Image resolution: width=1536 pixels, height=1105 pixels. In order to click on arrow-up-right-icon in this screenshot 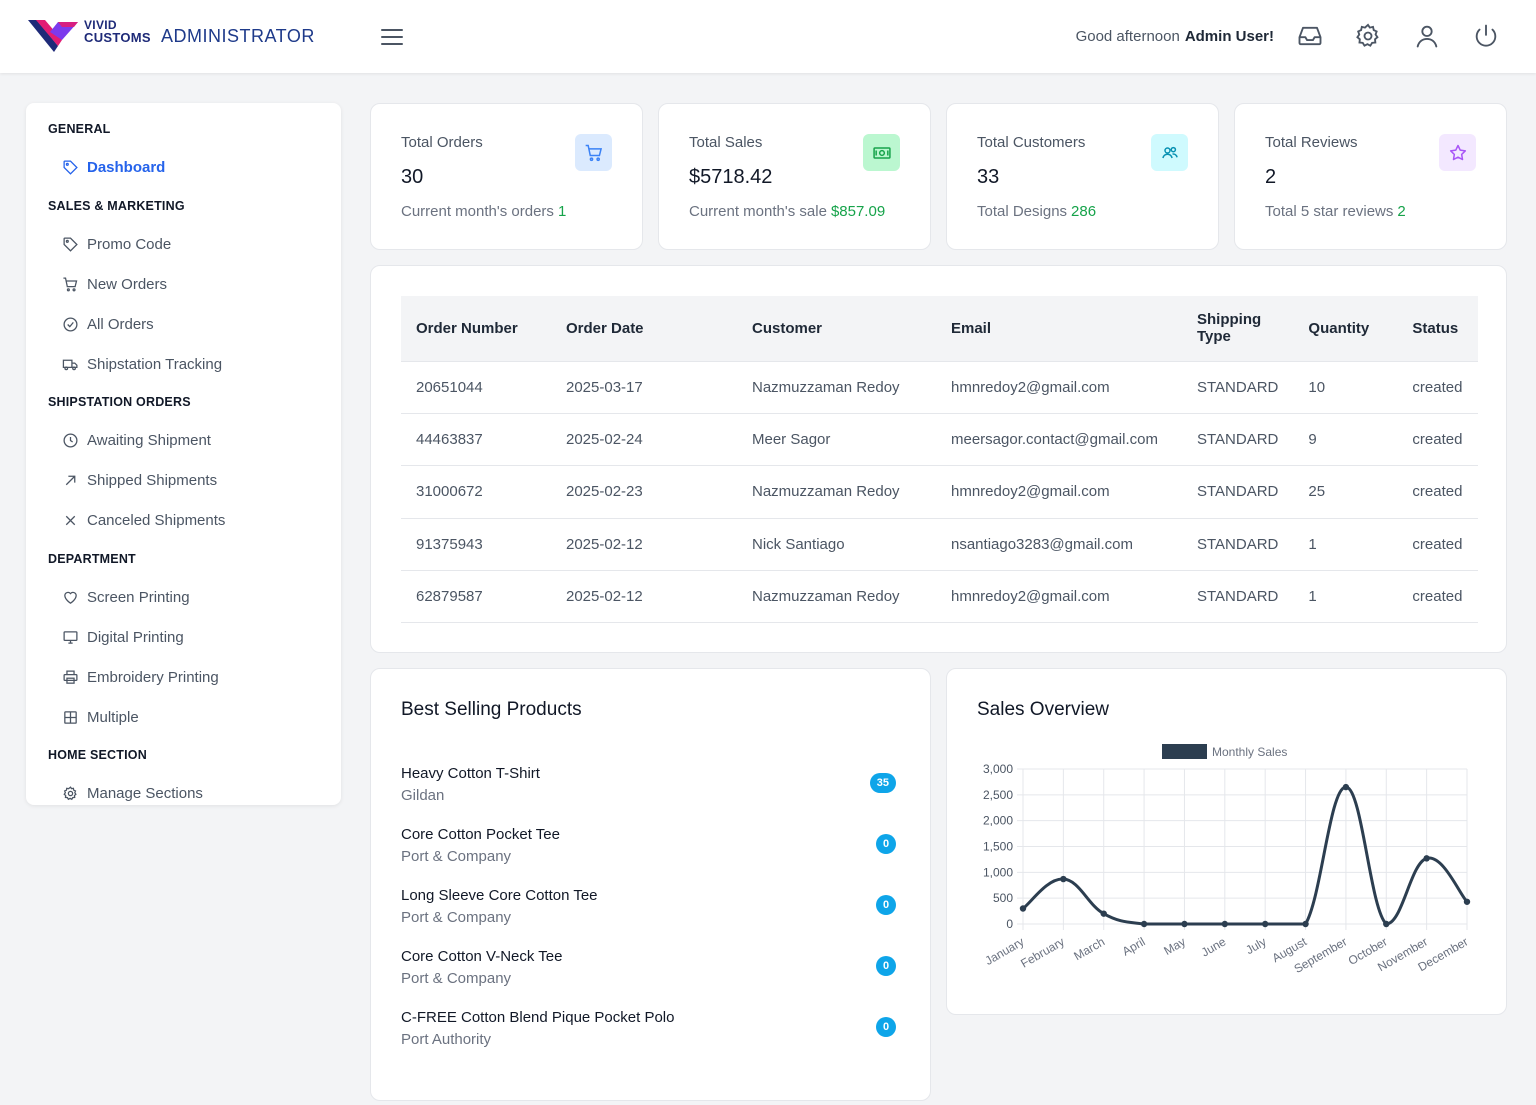, I will do `click(70, 480)`.